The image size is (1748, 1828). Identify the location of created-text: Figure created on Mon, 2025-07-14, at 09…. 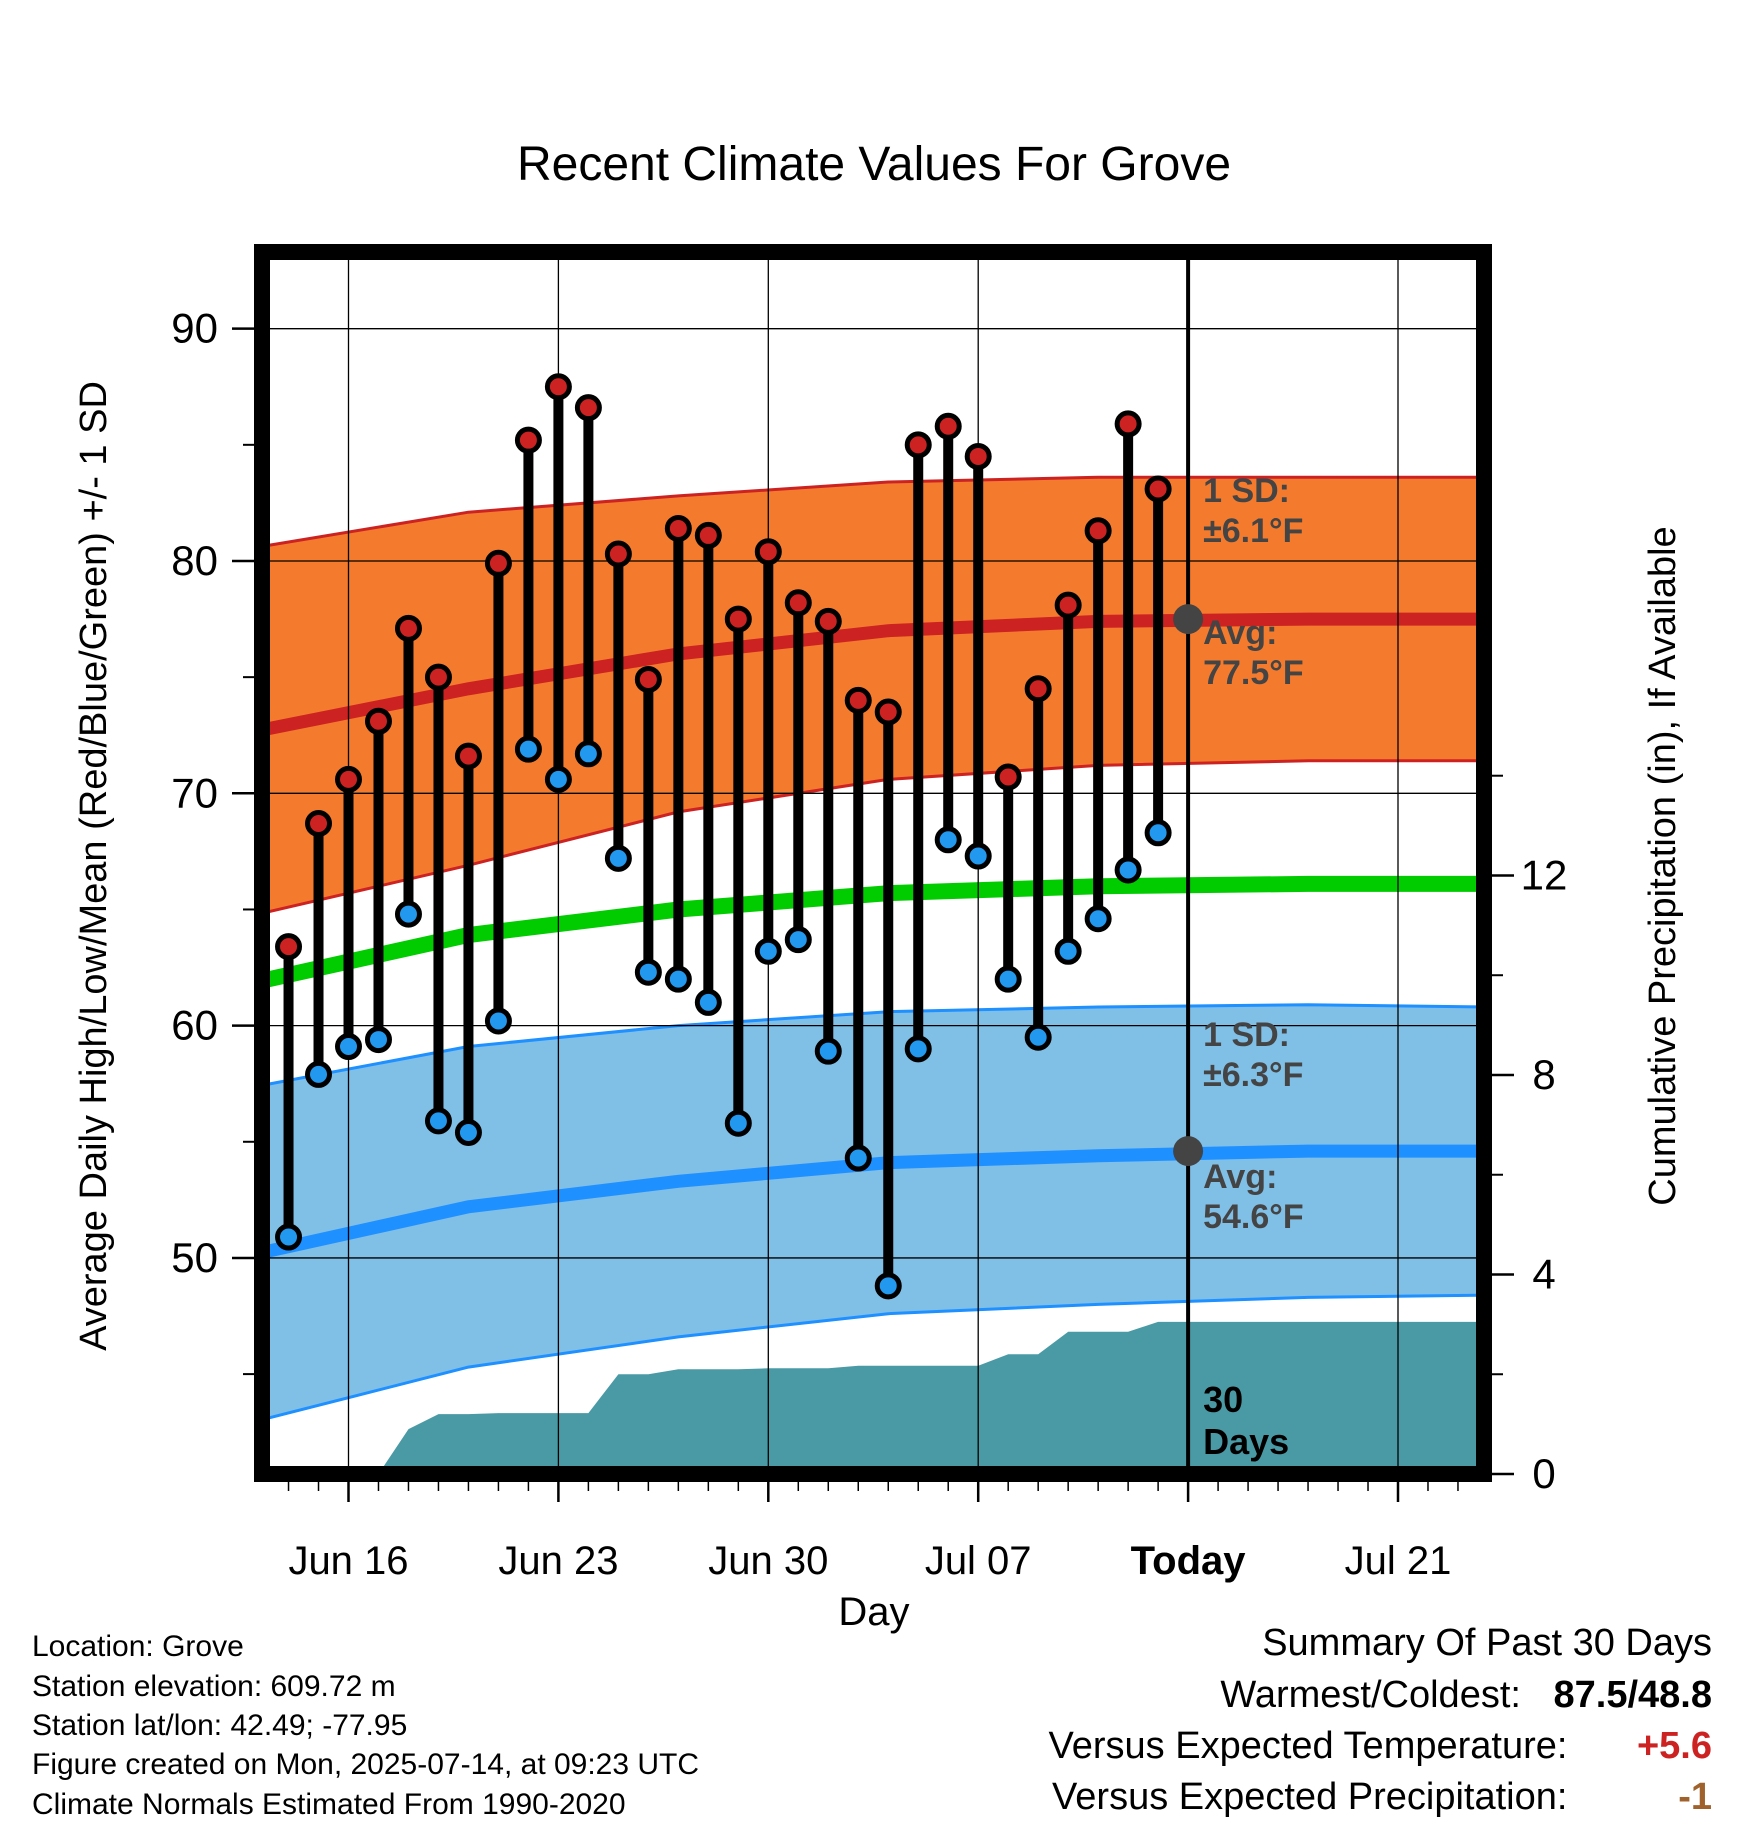
(366, 1764).